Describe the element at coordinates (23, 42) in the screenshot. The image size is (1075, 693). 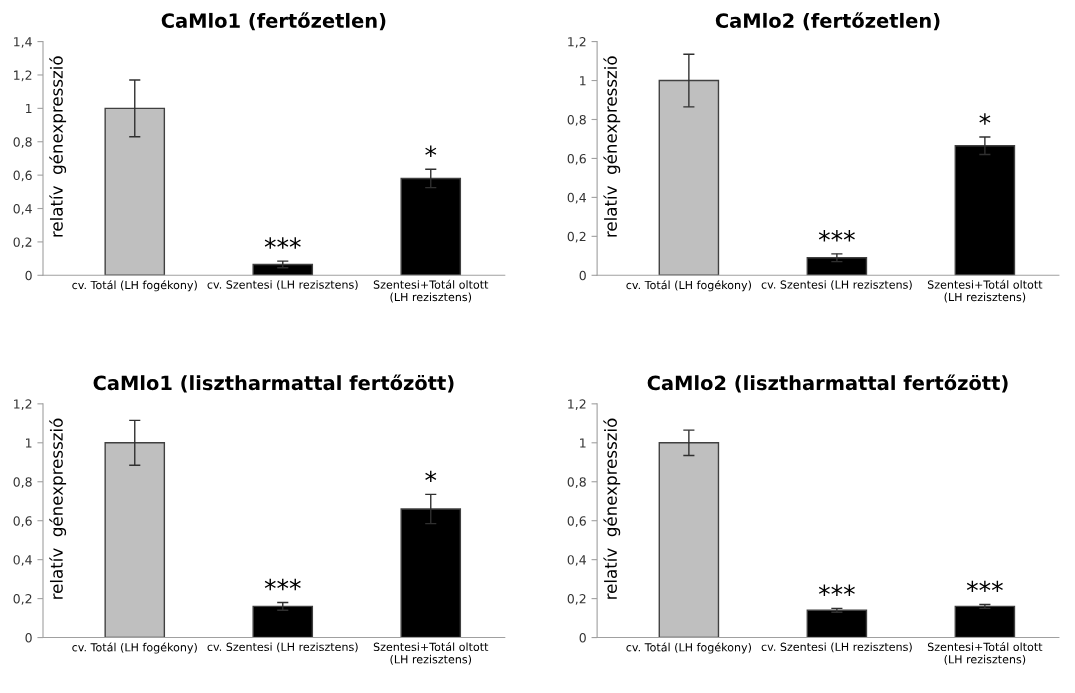
I see `y-tick-label: 1,4` at that location.